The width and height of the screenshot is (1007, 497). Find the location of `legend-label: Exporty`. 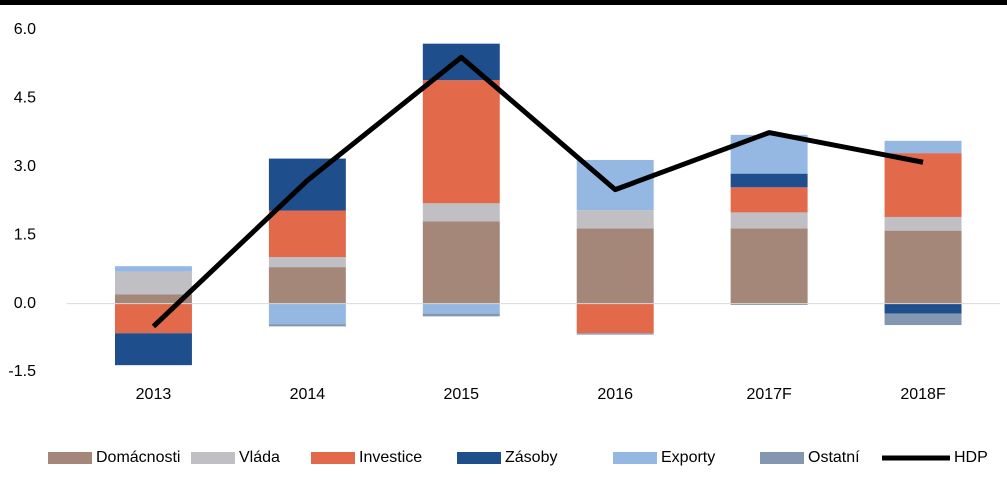

legend-label: Exporty is located at coordinates (688, 457).